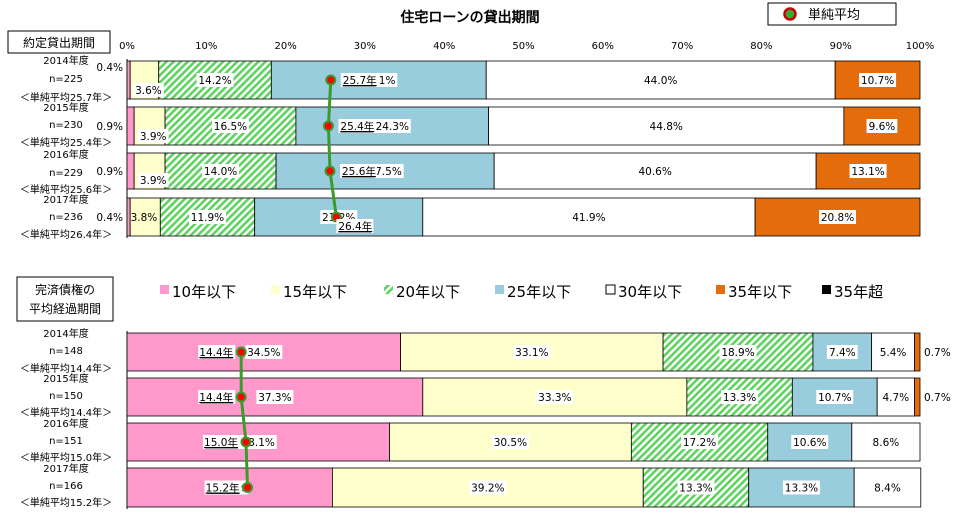 The image size is (962, 518). What do you see at coordinates (65, 289) in the screenshot?
I see `section-label: 完済債権の` at bounding box center [65, 289].